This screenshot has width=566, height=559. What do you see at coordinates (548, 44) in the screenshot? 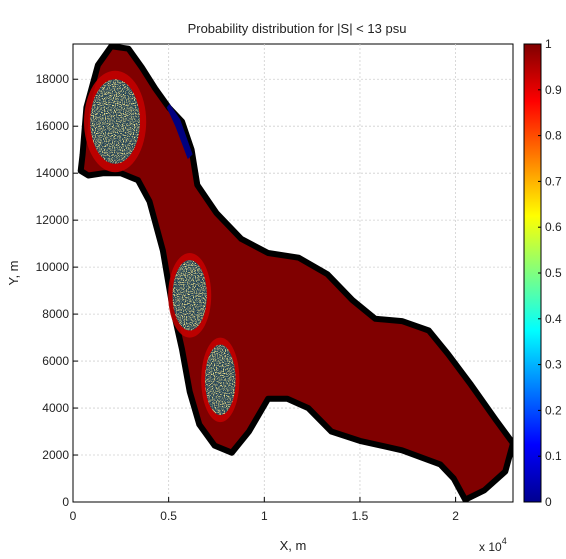
I see `colorbar-tick-label: 1` at bounding box center [548, 44].